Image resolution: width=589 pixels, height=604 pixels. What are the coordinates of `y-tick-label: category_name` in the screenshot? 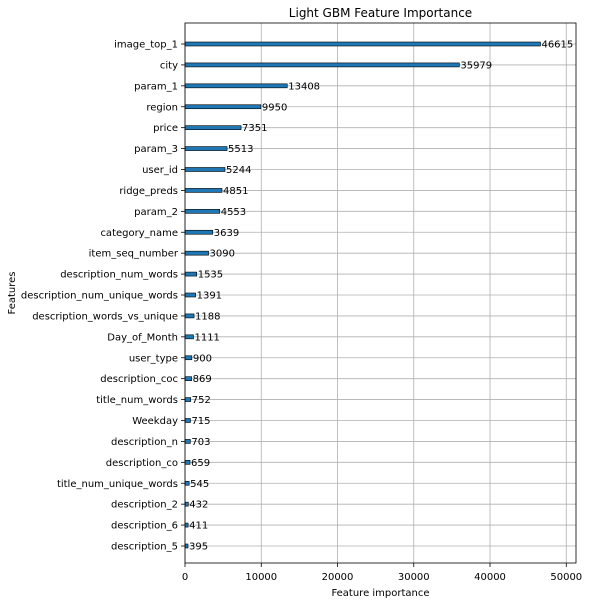 It's located at (139, 233).